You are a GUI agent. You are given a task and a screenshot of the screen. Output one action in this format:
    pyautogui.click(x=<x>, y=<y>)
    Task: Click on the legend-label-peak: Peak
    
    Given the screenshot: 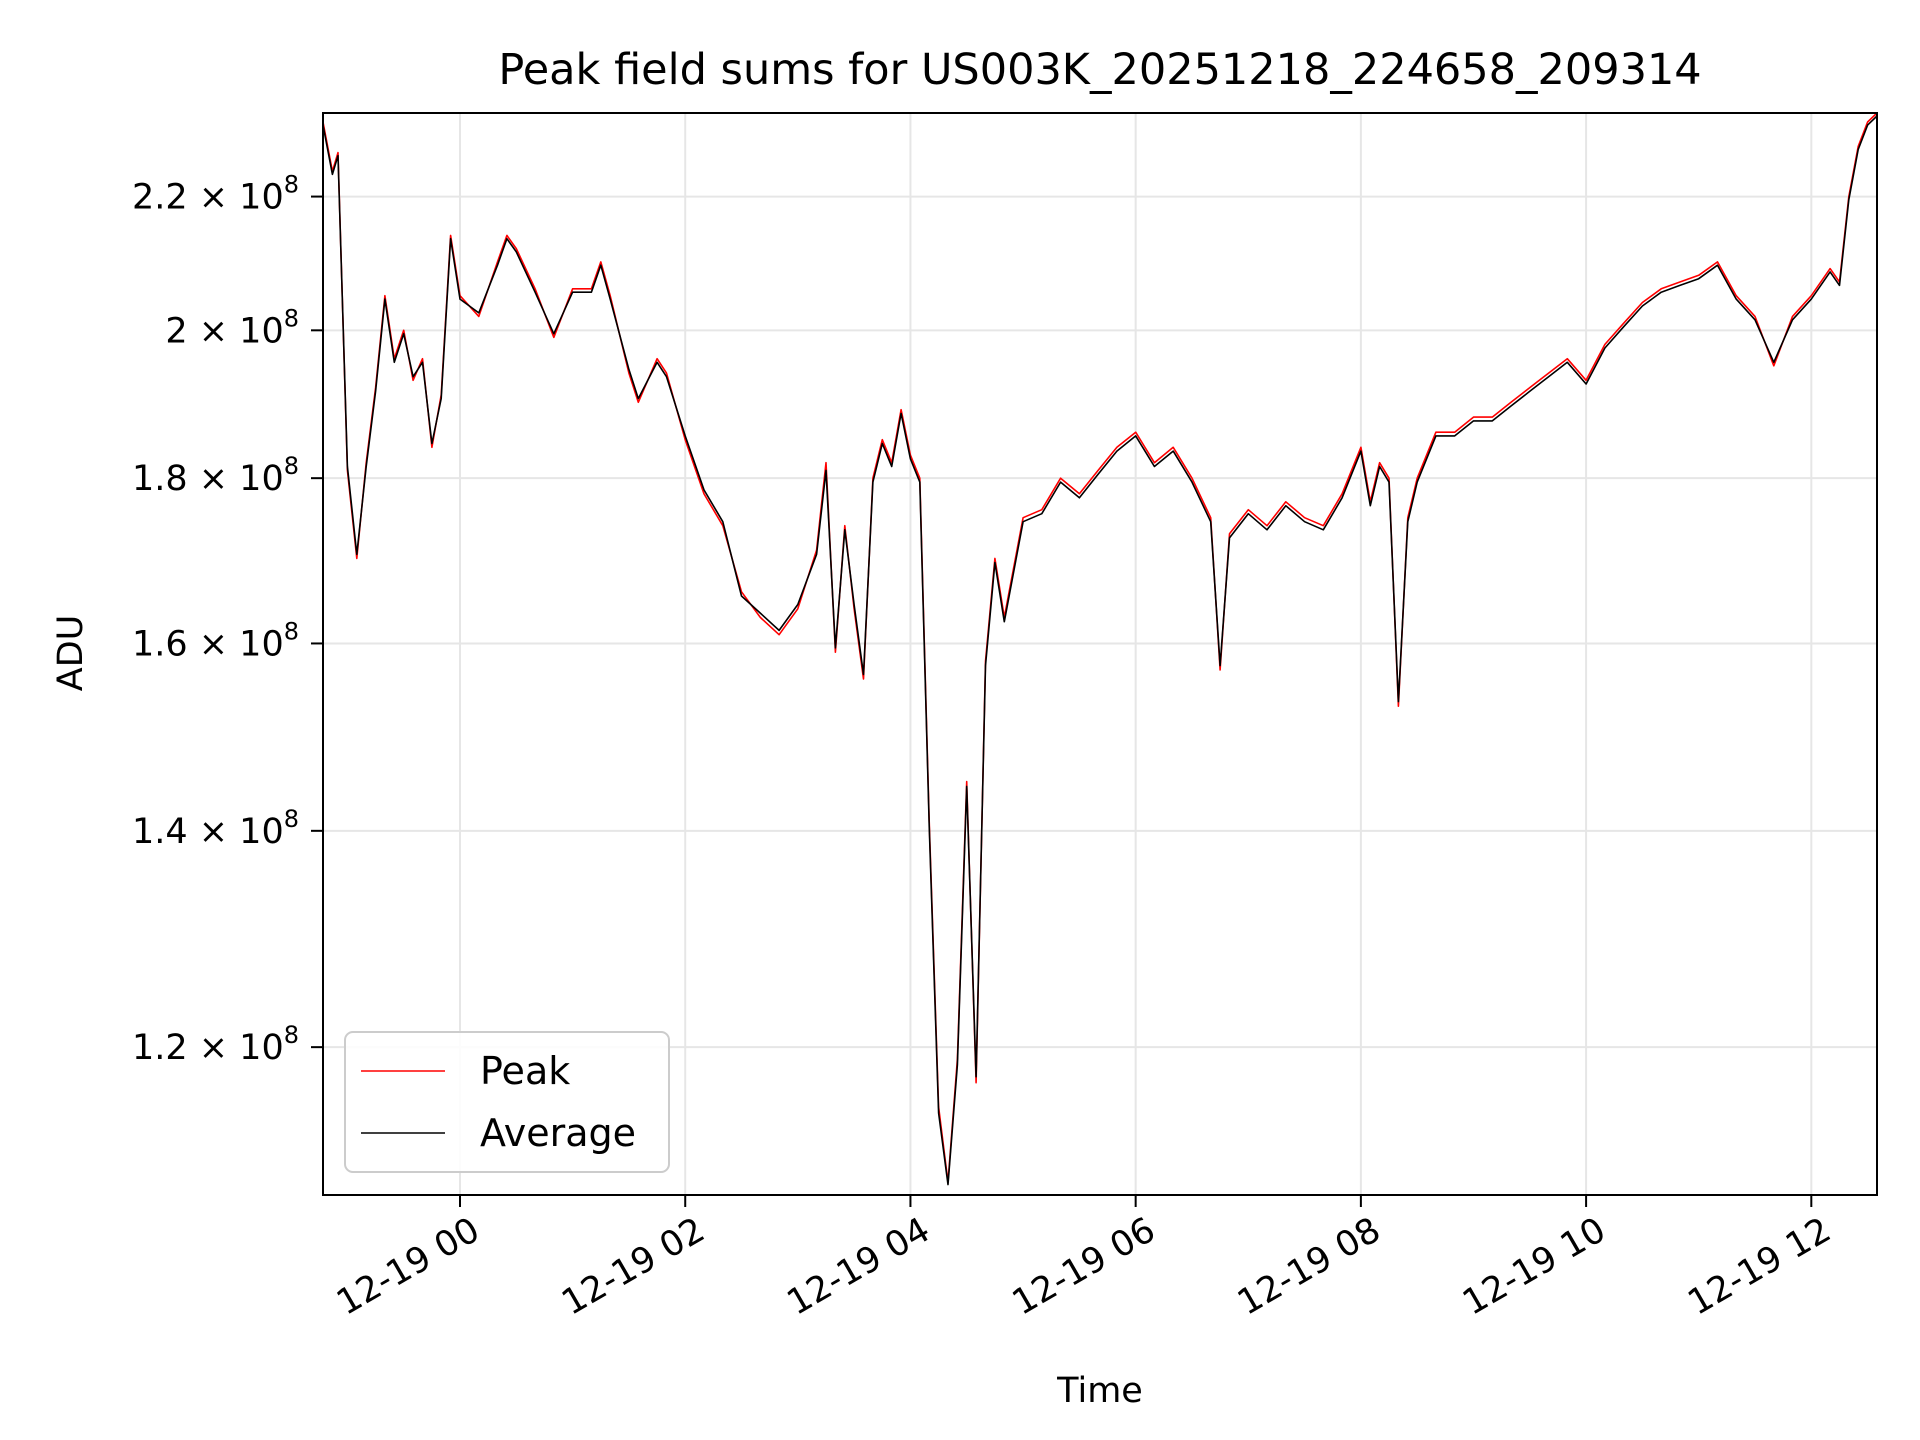 What is the action you would take?
    pyautogui.click(x=525, y=1071)
    